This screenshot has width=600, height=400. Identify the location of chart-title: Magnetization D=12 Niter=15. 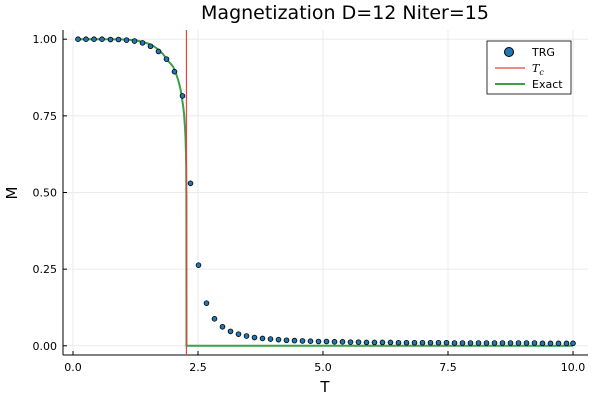
(345, 13).